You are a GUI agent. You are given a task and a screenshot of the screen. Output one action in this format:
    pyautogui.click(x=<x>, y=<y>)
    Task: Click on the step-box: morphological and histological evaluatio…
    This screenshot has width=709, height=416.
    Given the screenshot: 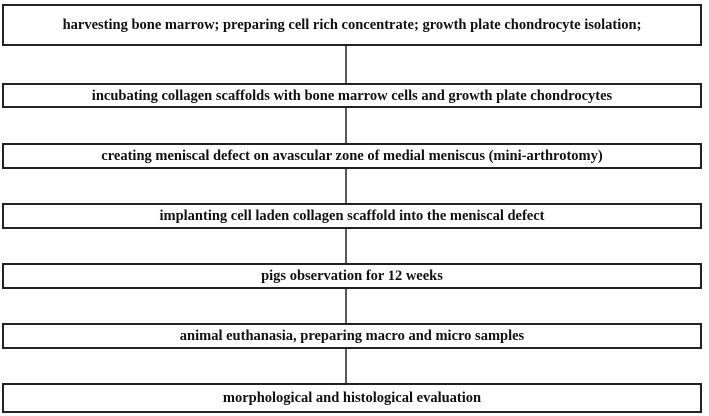 What is the action you would take?
    pyautogui.click(x=352, y=398)
    